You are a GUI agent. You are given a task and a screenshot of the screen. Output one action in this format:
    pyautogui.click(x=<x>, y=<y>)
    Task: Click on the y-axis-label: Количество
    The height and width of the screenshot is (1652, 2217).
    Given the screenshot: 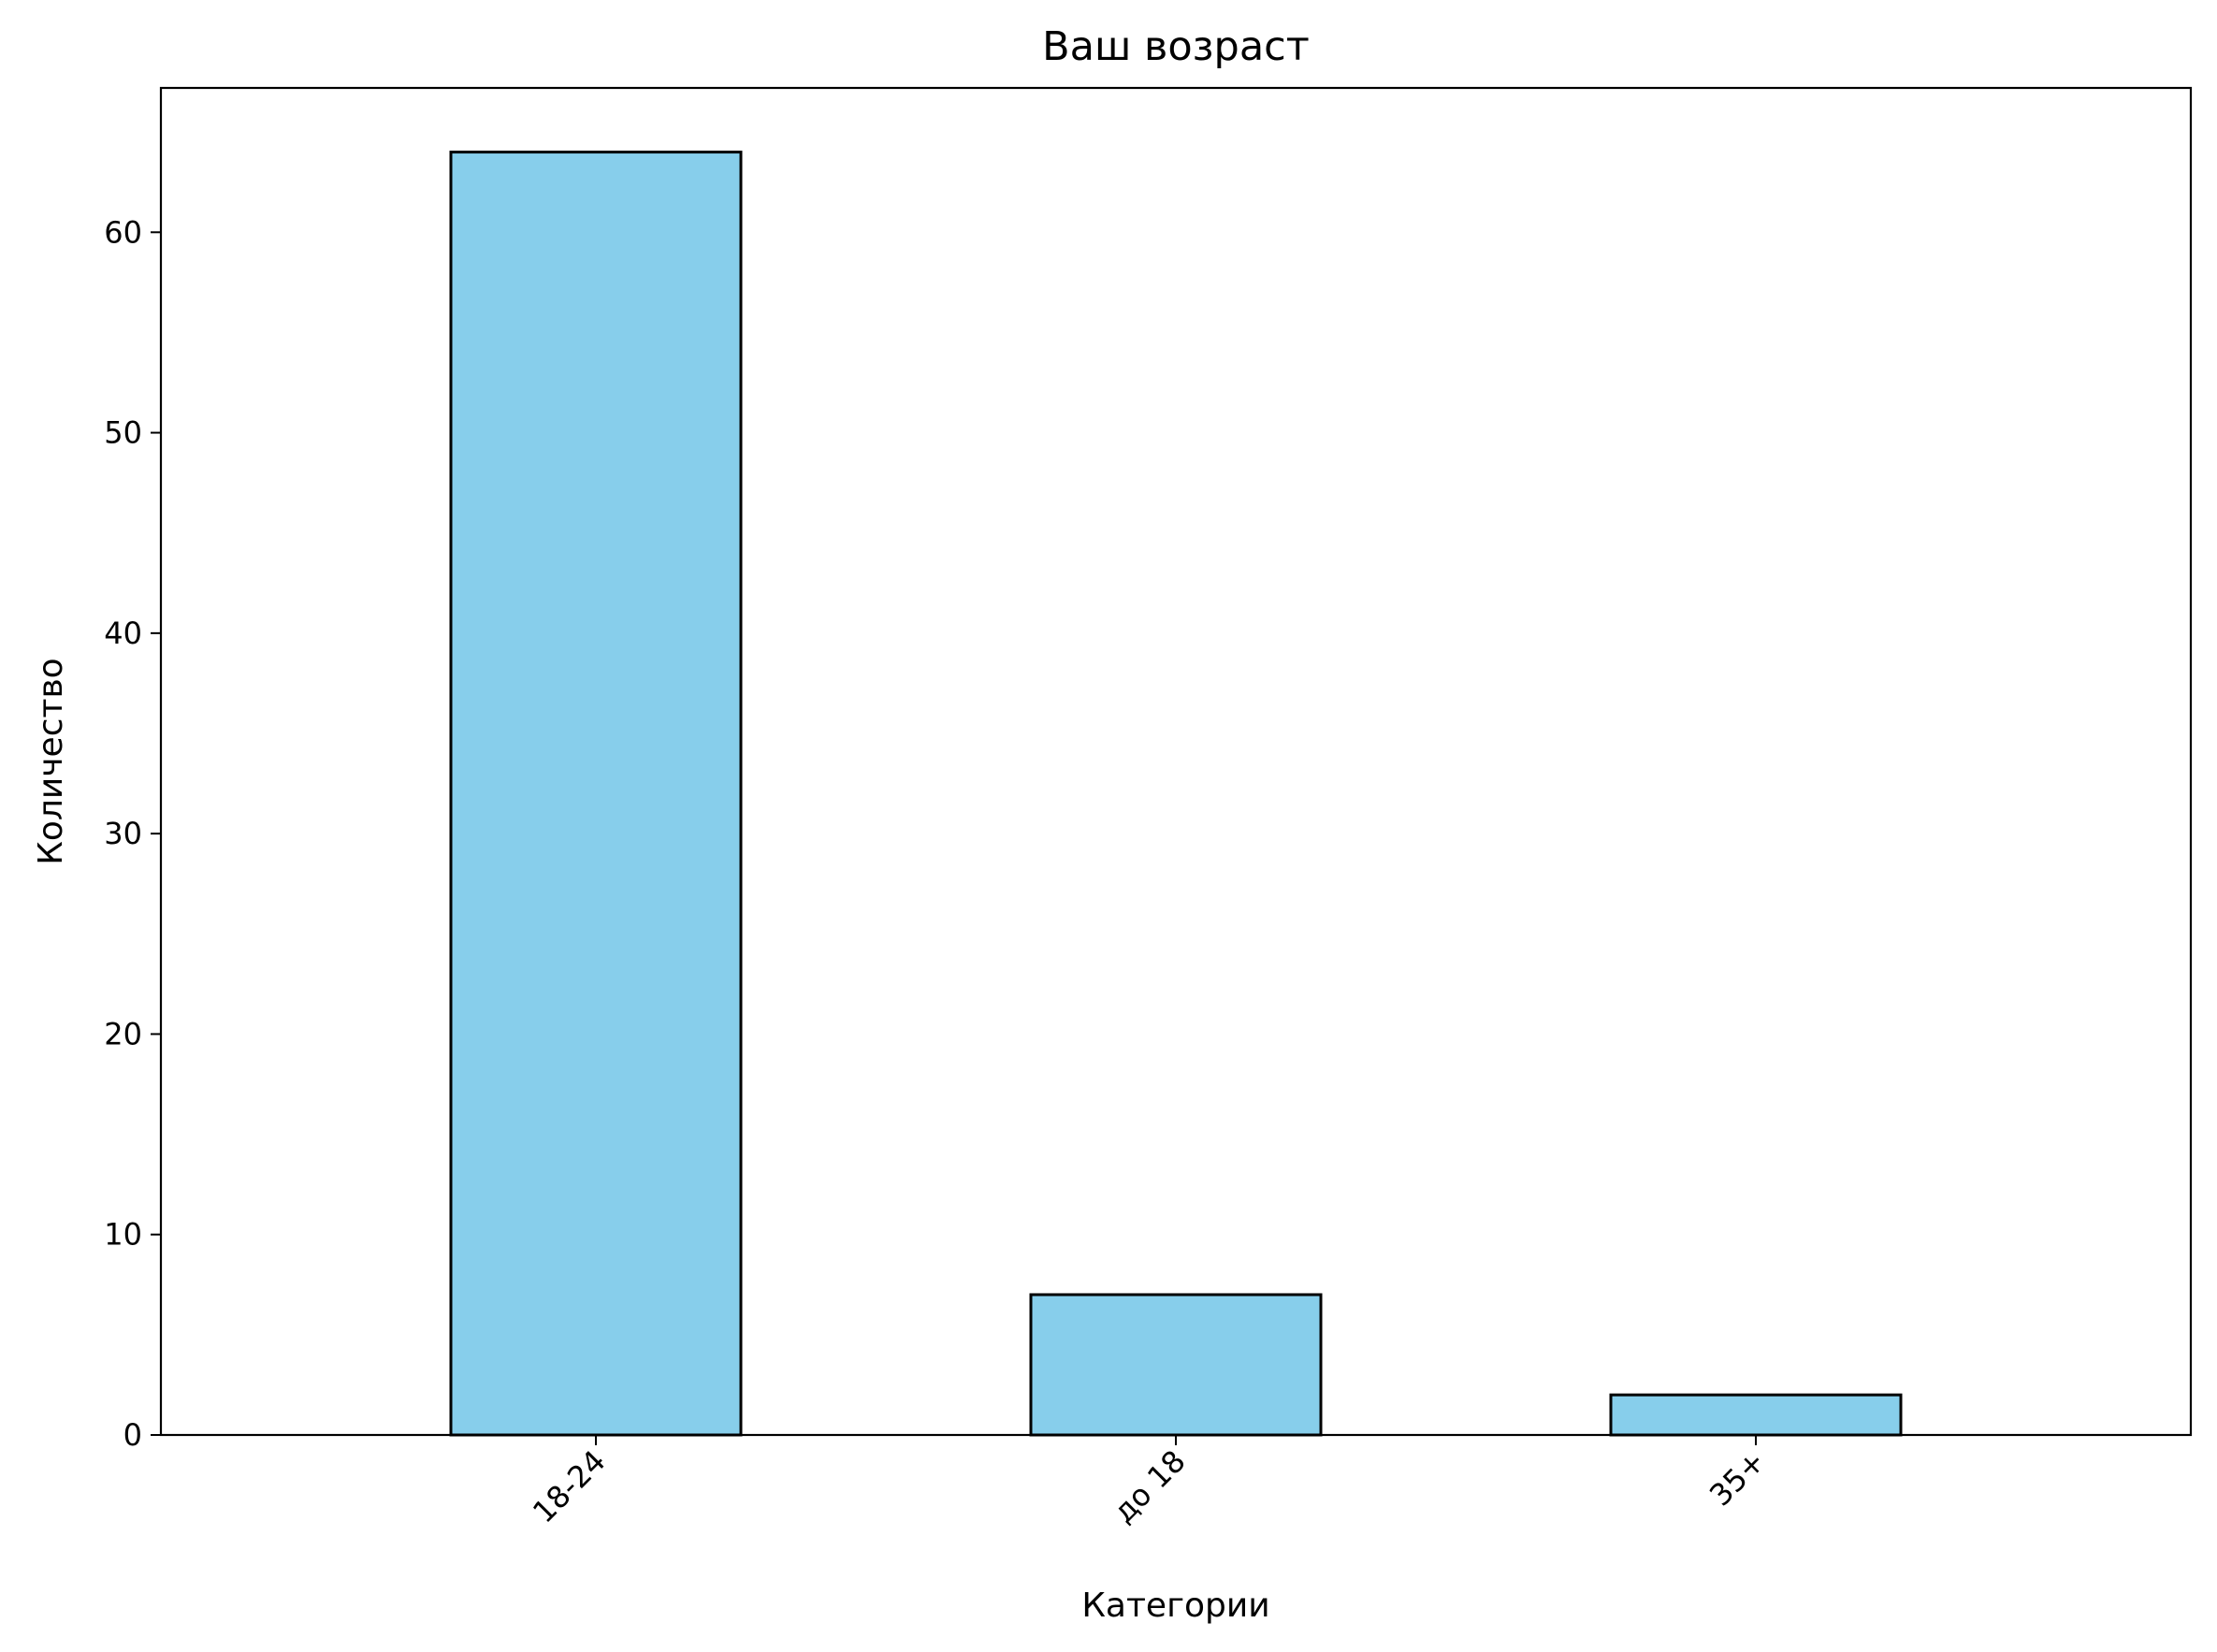 What is the action you would take?
    pyautogui.click(x=51, y=761)
    